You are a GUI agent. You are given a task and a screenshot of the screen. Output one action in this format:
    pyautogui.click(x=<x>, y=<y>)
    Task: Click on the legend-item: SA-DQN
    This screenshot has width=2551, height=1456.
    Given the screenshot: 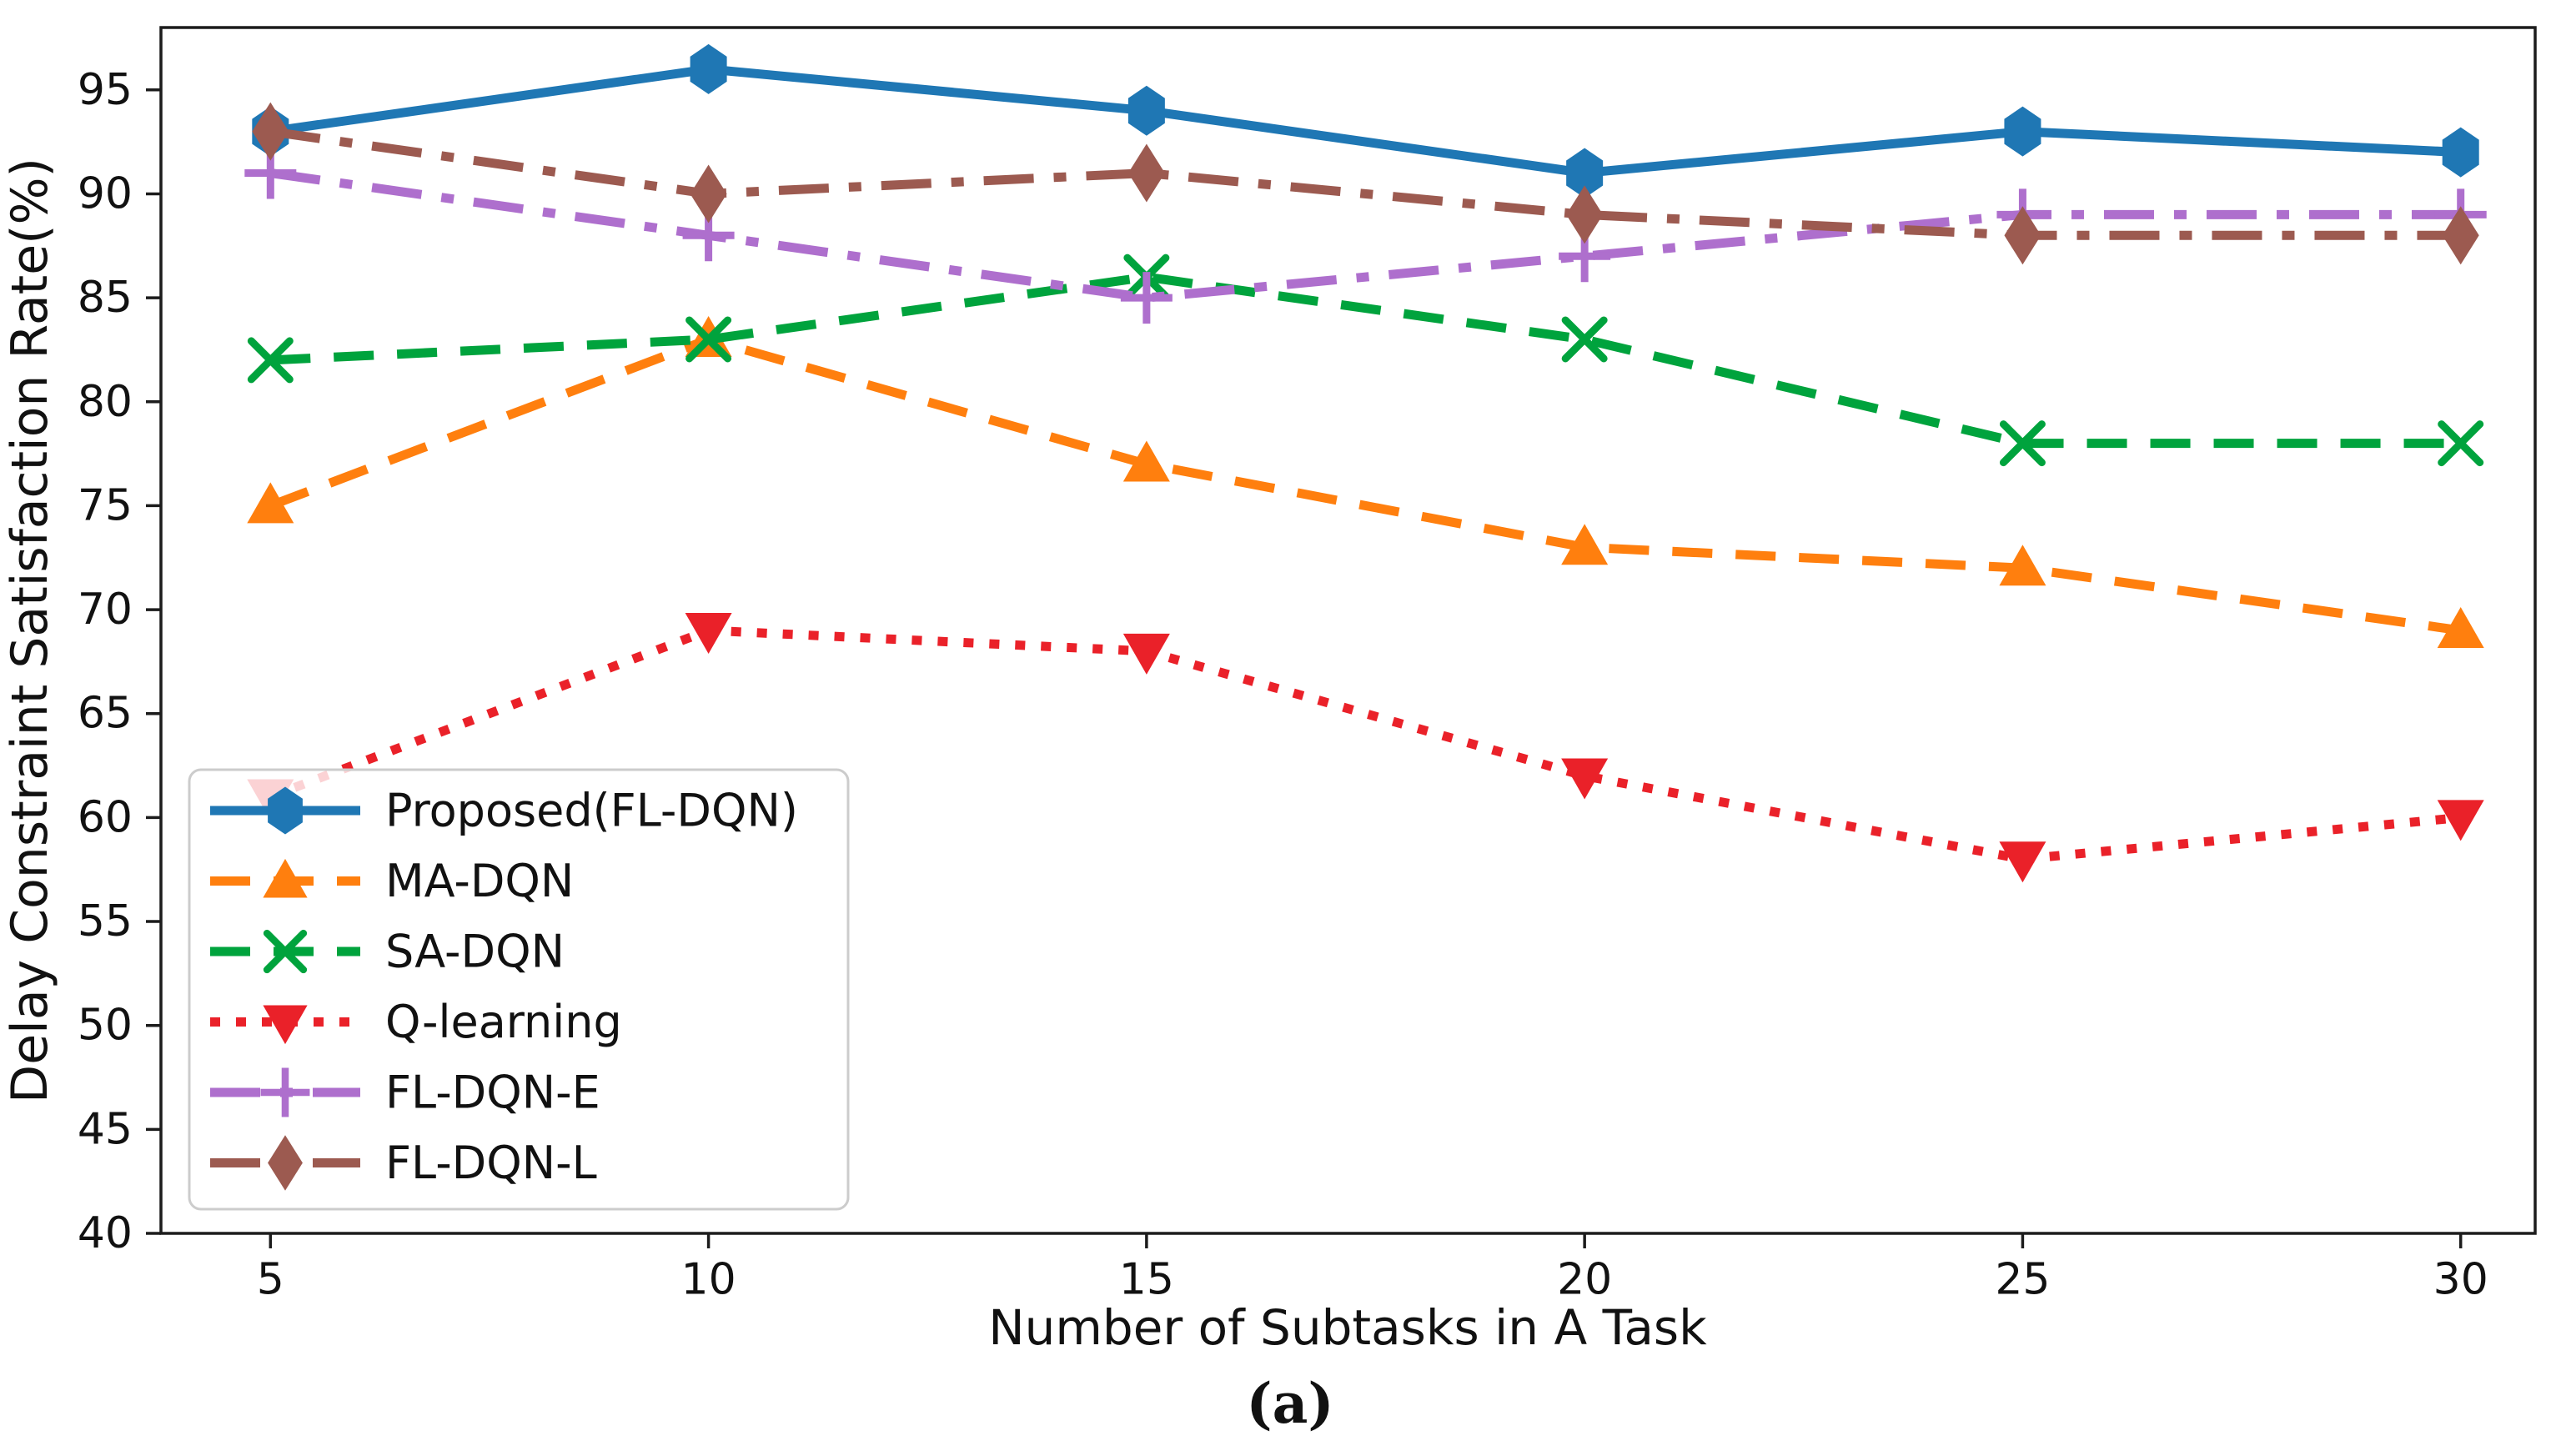 What is the action you would take?
    pyautogui.click(x=387, y=952)
    